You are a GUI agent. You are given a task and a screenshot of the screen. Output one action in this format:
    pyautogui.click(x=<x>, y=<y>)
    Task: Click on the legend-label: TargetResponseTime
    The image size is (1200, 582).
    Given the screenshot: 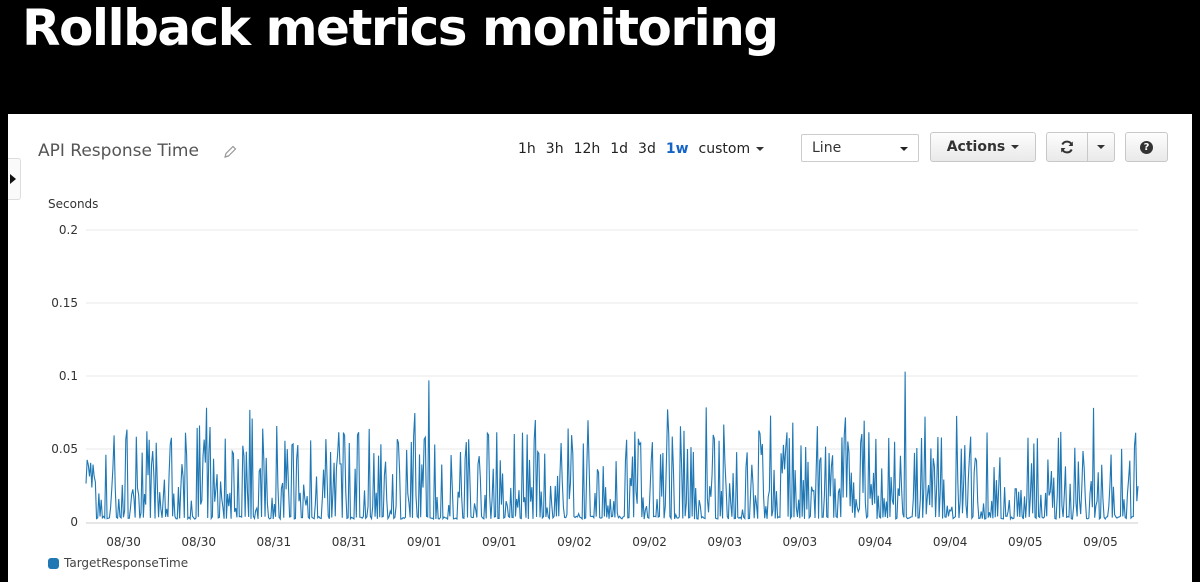 What is the action you would take?
    pyautogui.click(x=126, y=563)
    